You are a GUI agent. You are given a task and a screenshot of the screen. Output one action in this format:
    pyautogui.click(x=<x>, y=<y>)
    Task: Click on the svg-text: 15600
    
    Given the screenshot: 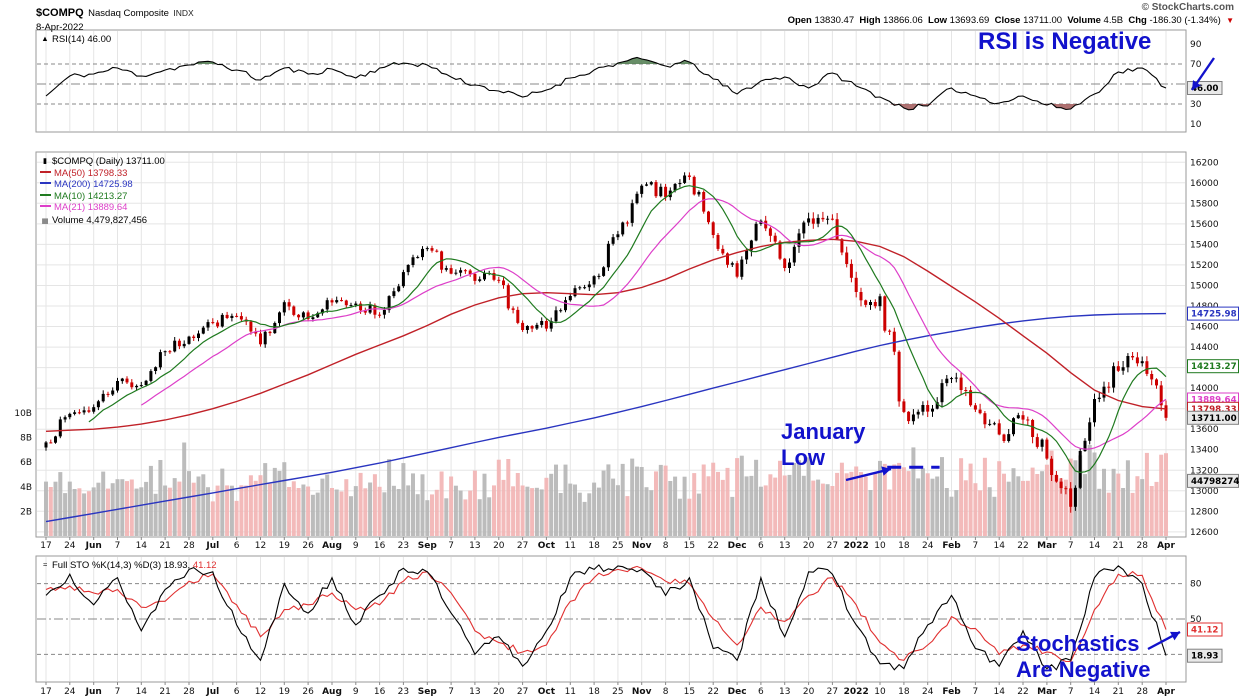 What is the action you would take?
    pyautogui.click(x=1204, y=225)
    